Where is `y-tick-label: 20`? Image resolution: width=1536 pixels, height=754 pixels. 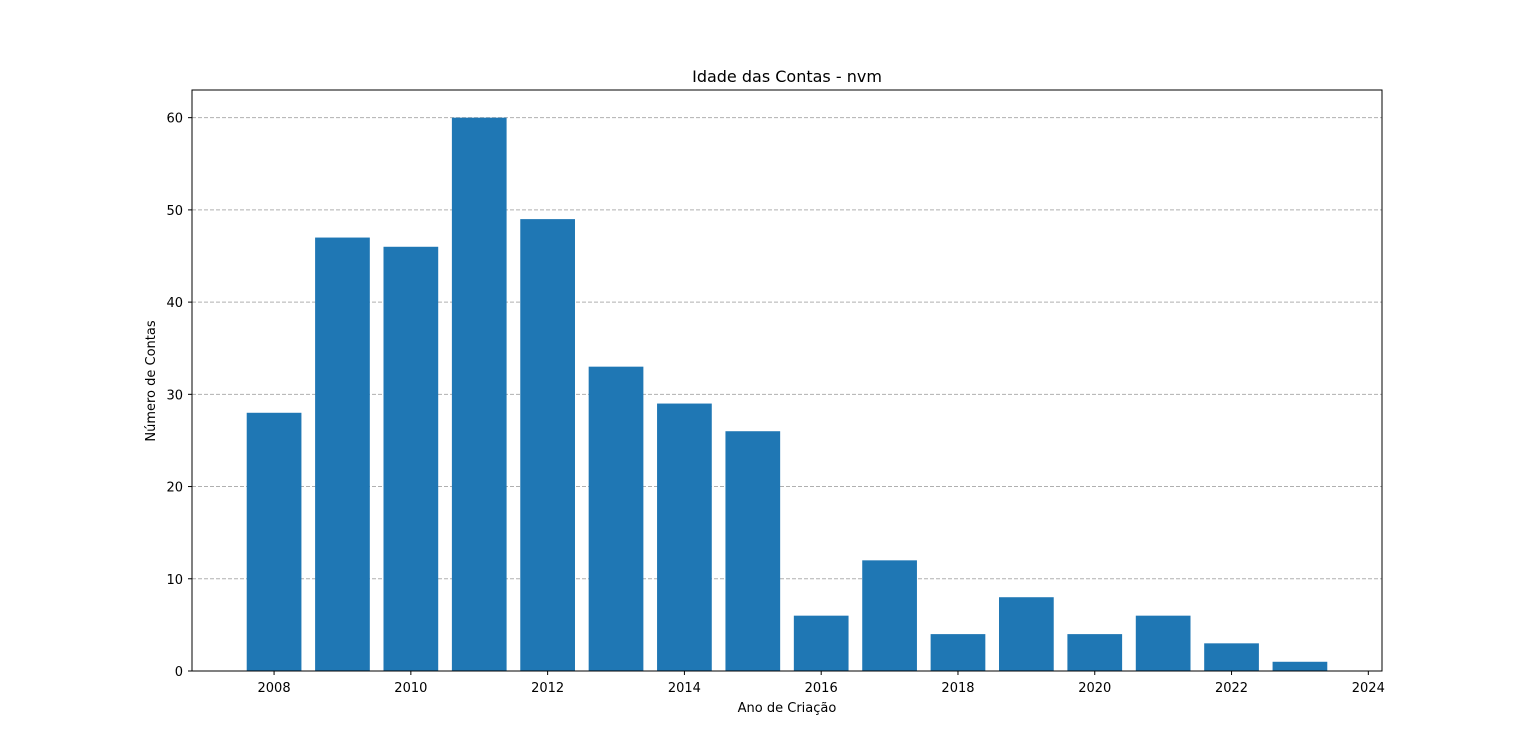
y-tick-label: 20 is located at coordinates (174, 488).